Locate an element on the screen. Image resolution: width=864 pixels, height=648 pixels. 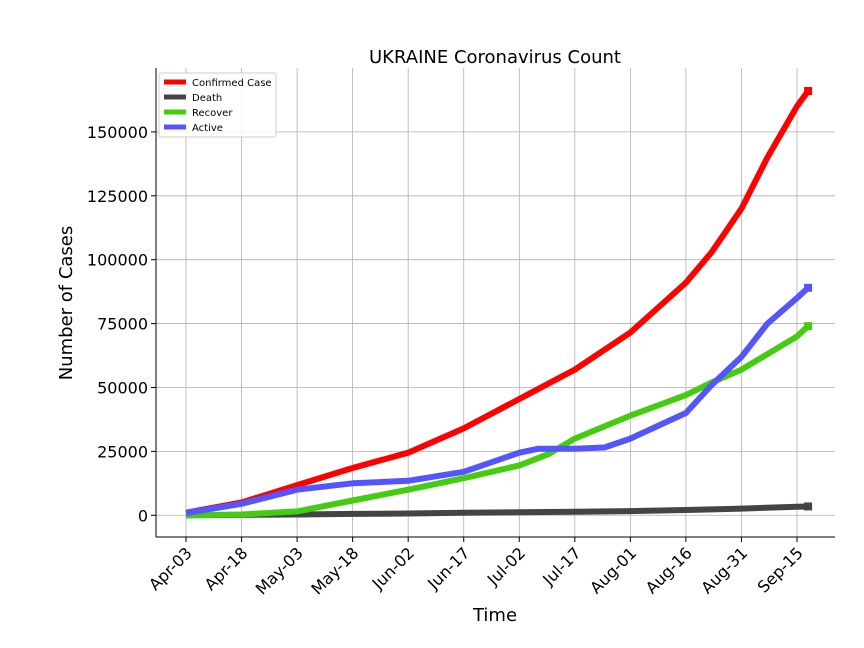
legend: Confirmed Case Death Recover Active is located at coordinates (217, 105).